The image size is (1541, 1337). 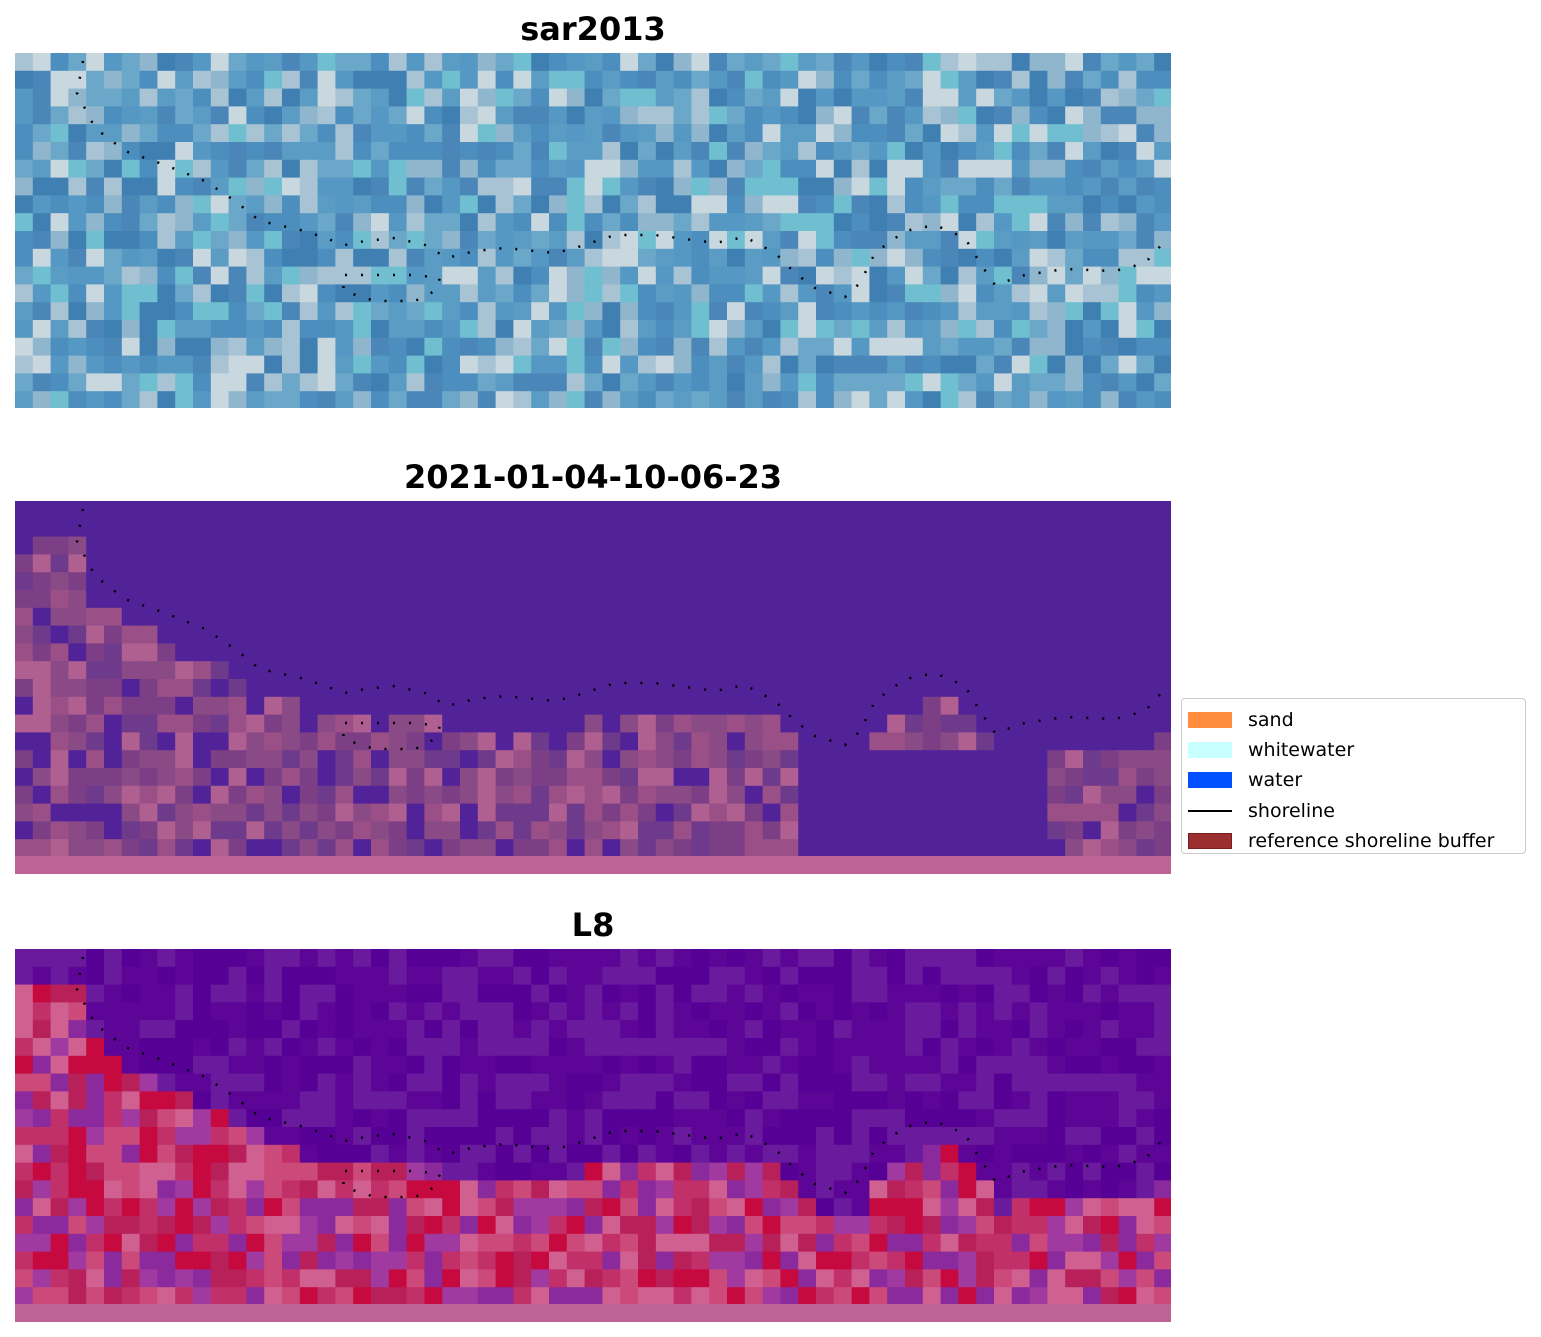 I want to click on legend-item-whitewater: whitewater, so click(x=1356, y=750).